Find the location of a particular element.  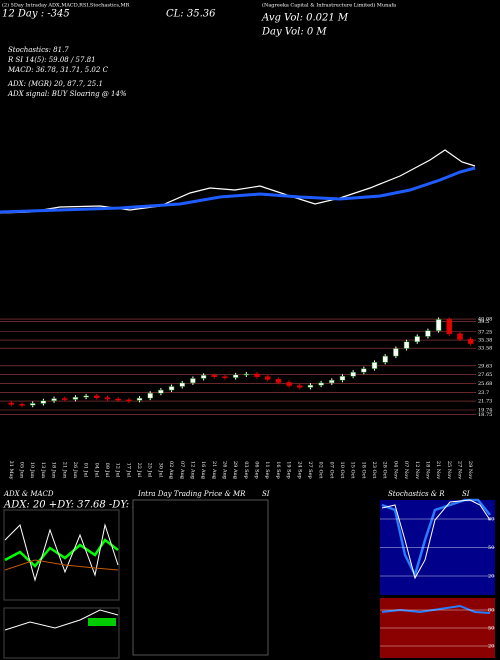

x-tick-label: 11 Sep is located at coordinates (267, 470).